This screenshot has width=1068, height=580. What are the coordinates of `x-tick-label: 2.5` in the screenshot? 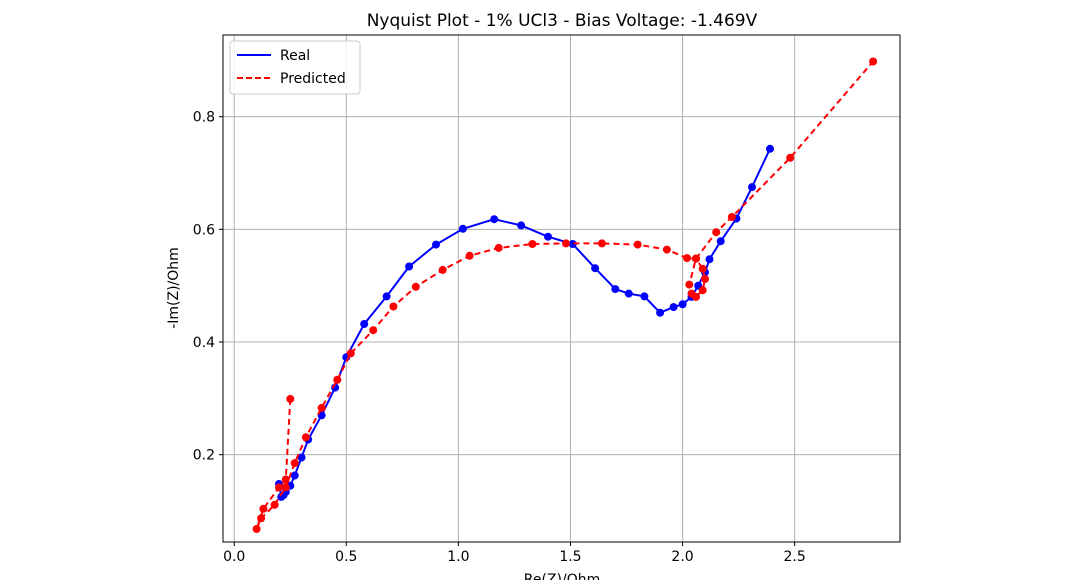 It's located at (795, 557).